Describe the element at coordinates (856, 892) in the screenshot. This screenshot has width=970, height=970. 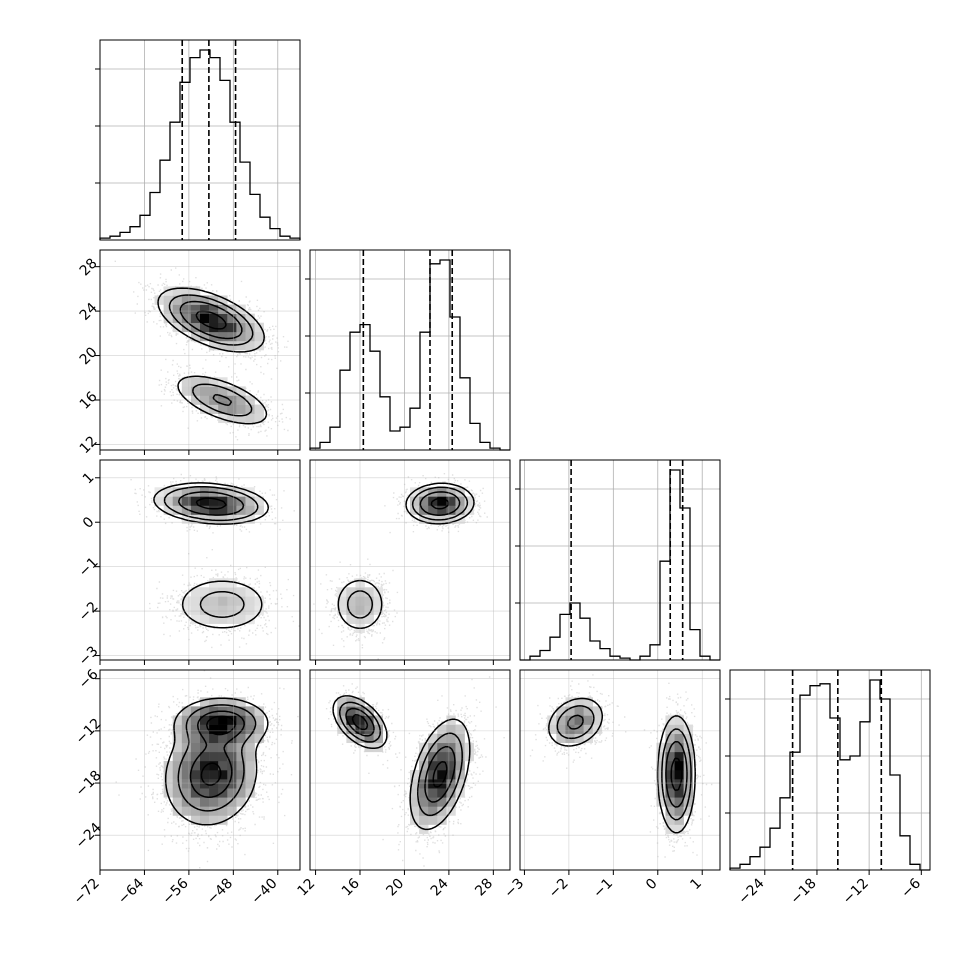
I see `x-tick-label: −12` at that location.